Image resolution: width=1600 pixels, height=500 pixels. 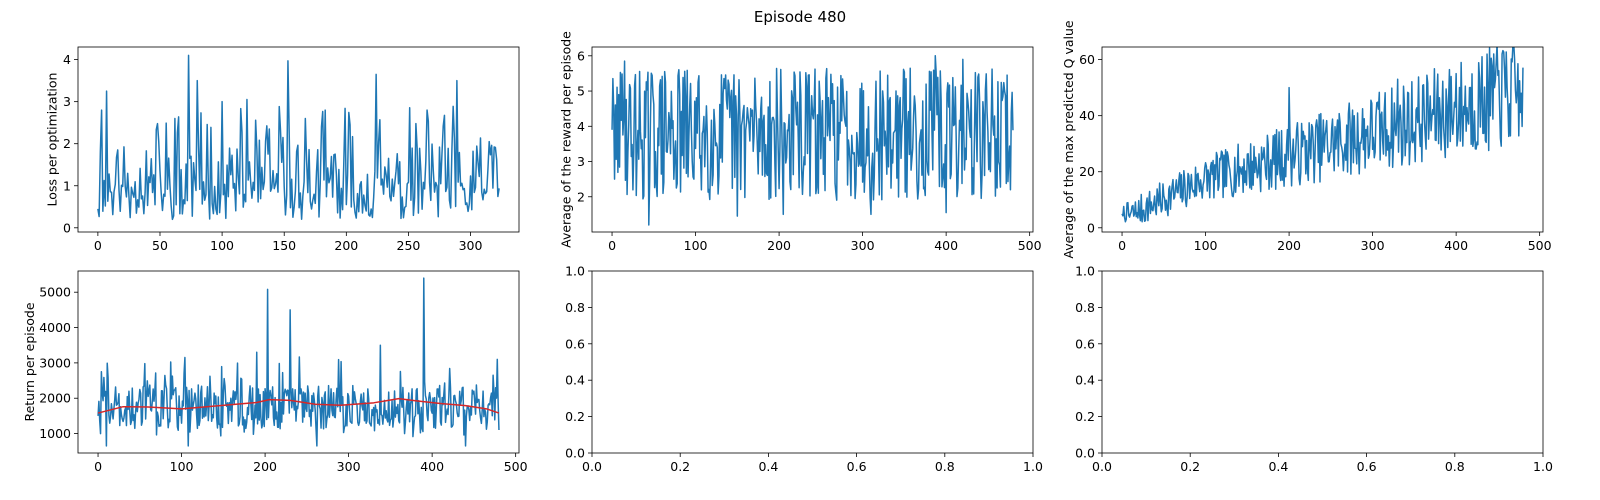 I want to click on y-tick-label: 20, so click(x=1087, y=171).